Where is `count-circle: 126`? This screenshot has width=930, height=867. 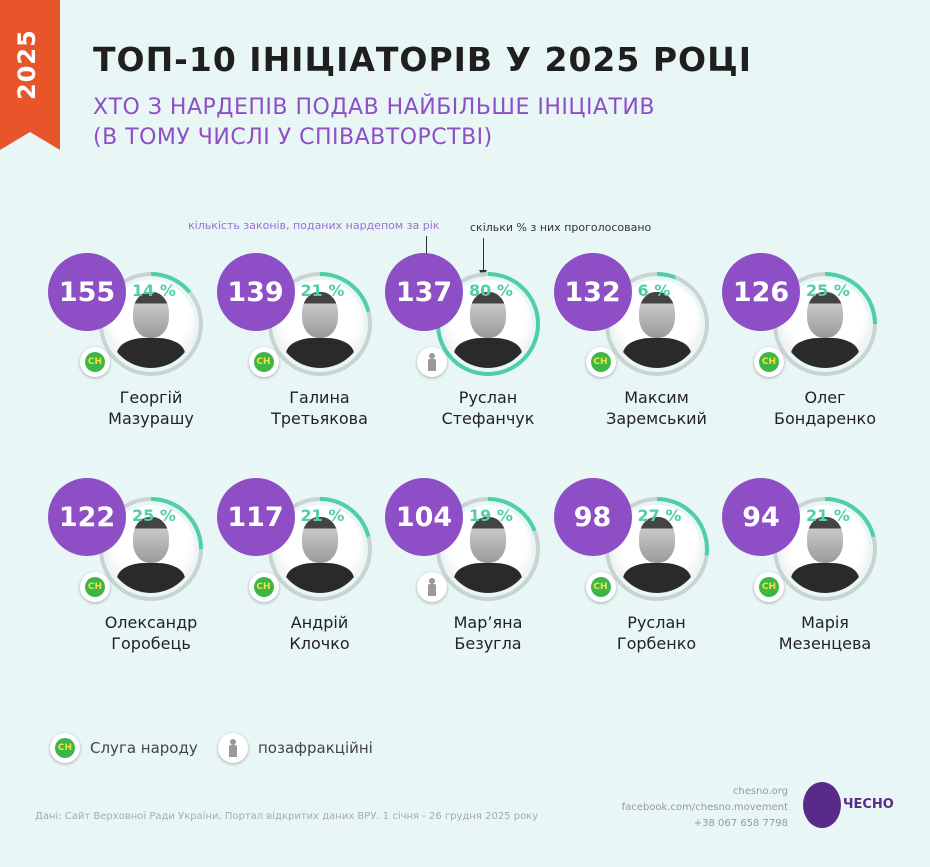 count-circle: 126 is located at coordinates (761, 292).